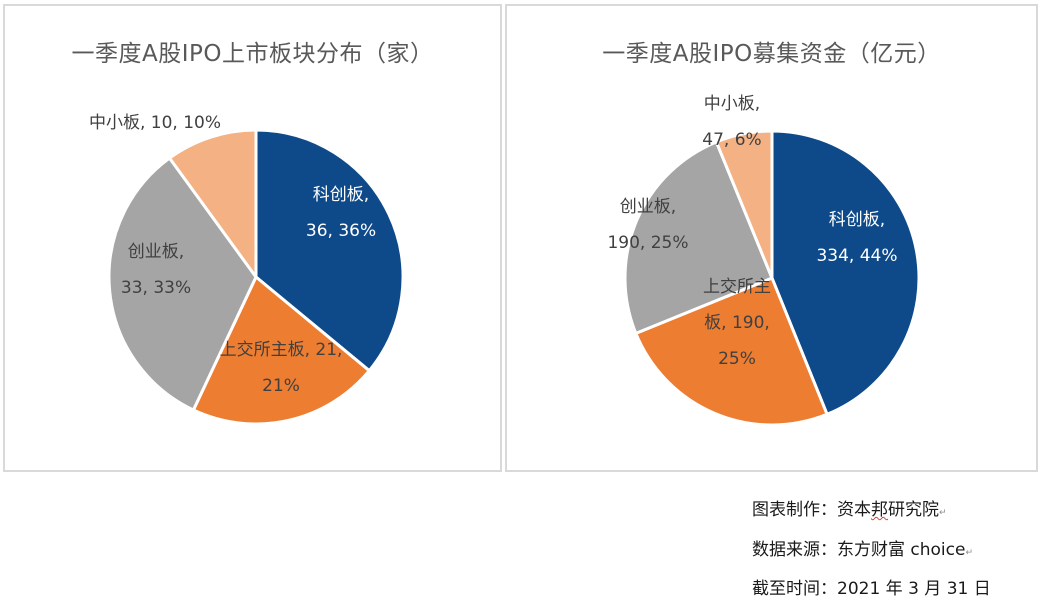  Describe the element at coordinates (281, 368) in the screenshot. I see `data-label-sse-main-board: 上交所主板, 21, 21%` at that location.